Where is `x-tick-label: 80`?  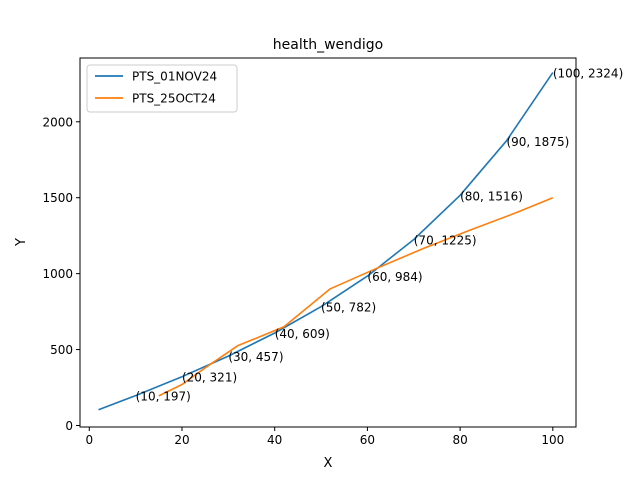
x-tick-label: 80 is located at coordinates (459, 440).